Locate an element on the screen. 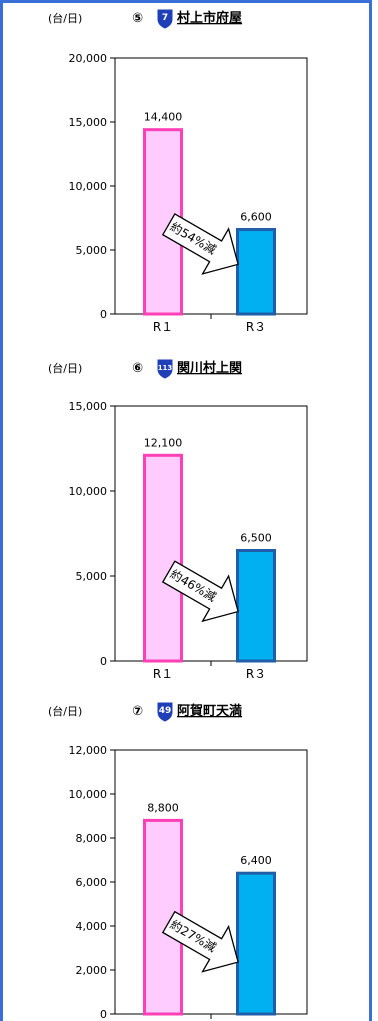 The width and height of the screenshot is (378, 1021). data-label: 6,500 is located at coordinates (256, 538).